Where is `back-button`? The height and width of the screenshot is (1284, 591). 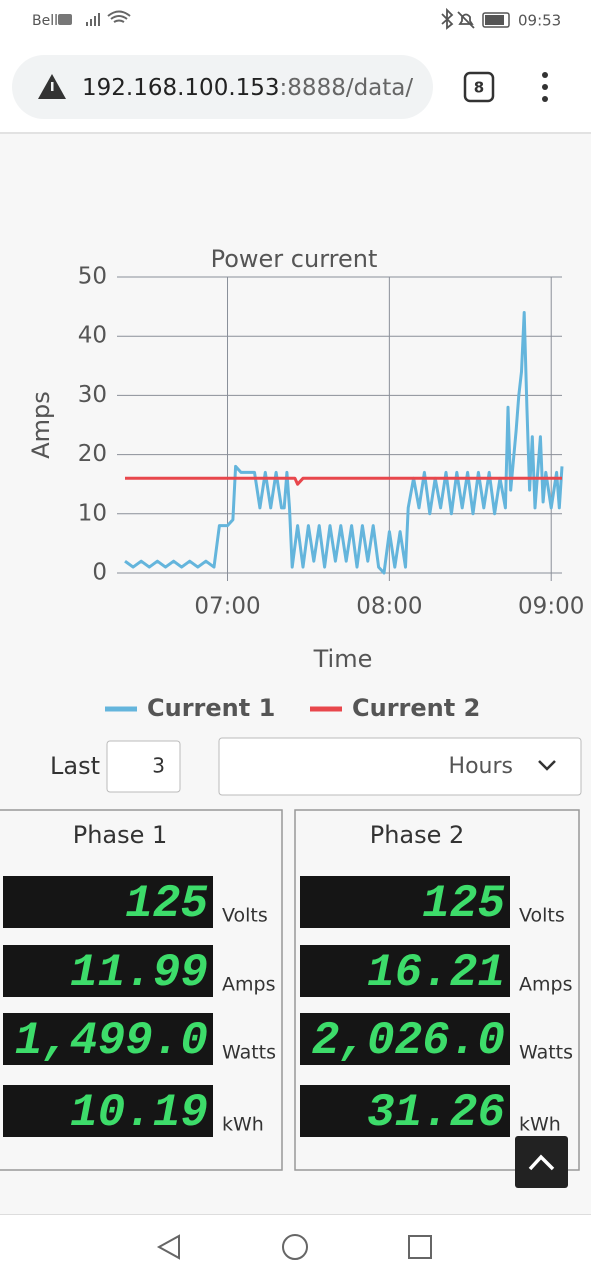
back-button is located at coordinates (168, 1247).